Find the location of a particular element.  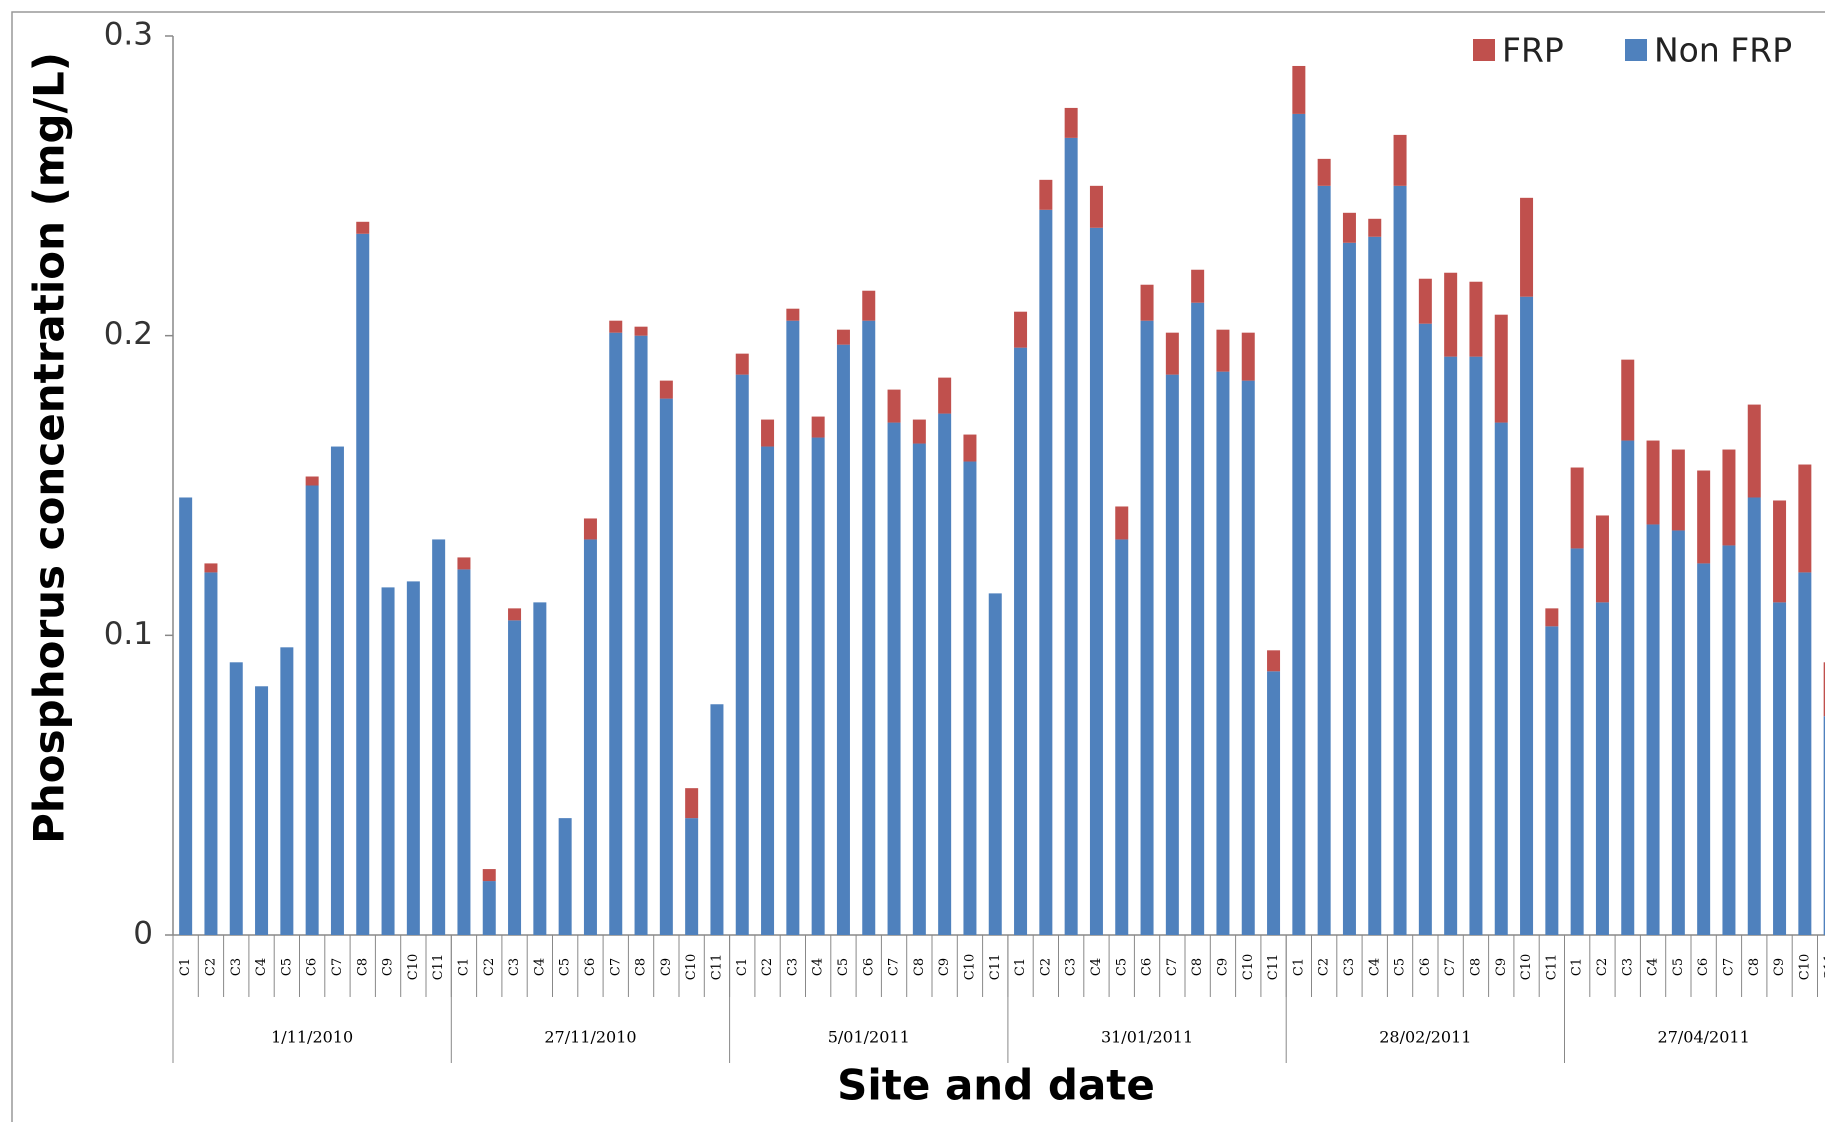

group-label: 28/02/2011 is located at coordinates (1425, 1037).